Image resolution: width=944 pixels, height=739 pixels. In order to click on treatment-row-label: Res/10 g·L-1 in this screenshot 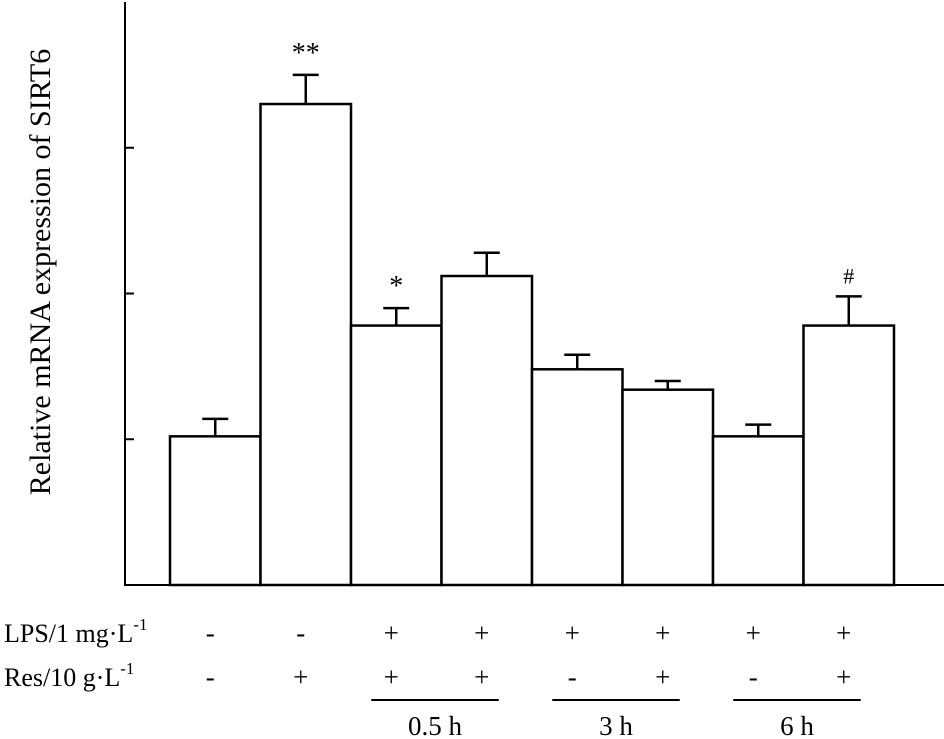, I will do `click(69, 675)`.